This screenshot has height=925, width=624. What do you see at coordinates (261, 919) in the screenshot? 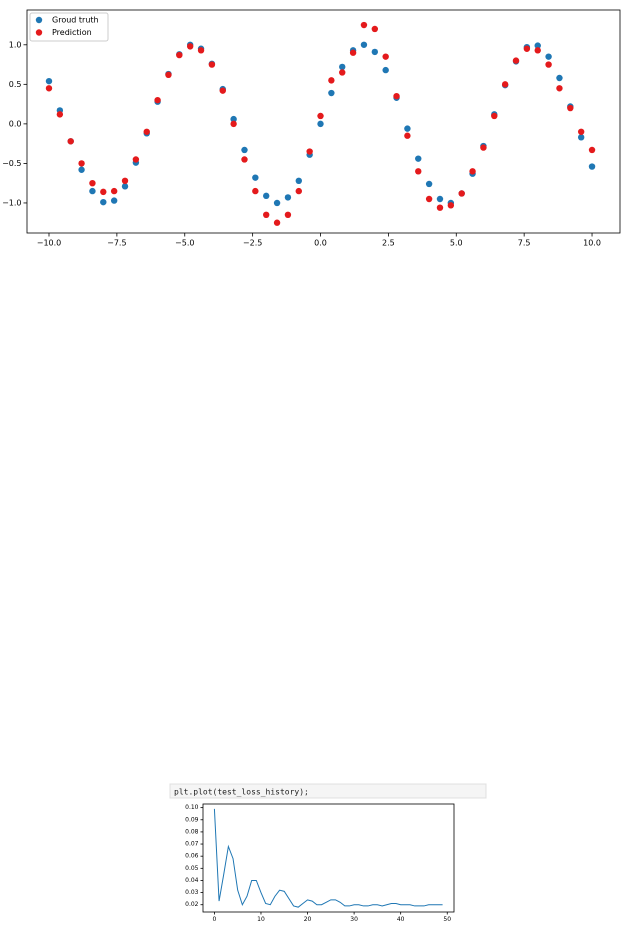
I see `x-tick-label: 10` at bounding box center [261, 919].